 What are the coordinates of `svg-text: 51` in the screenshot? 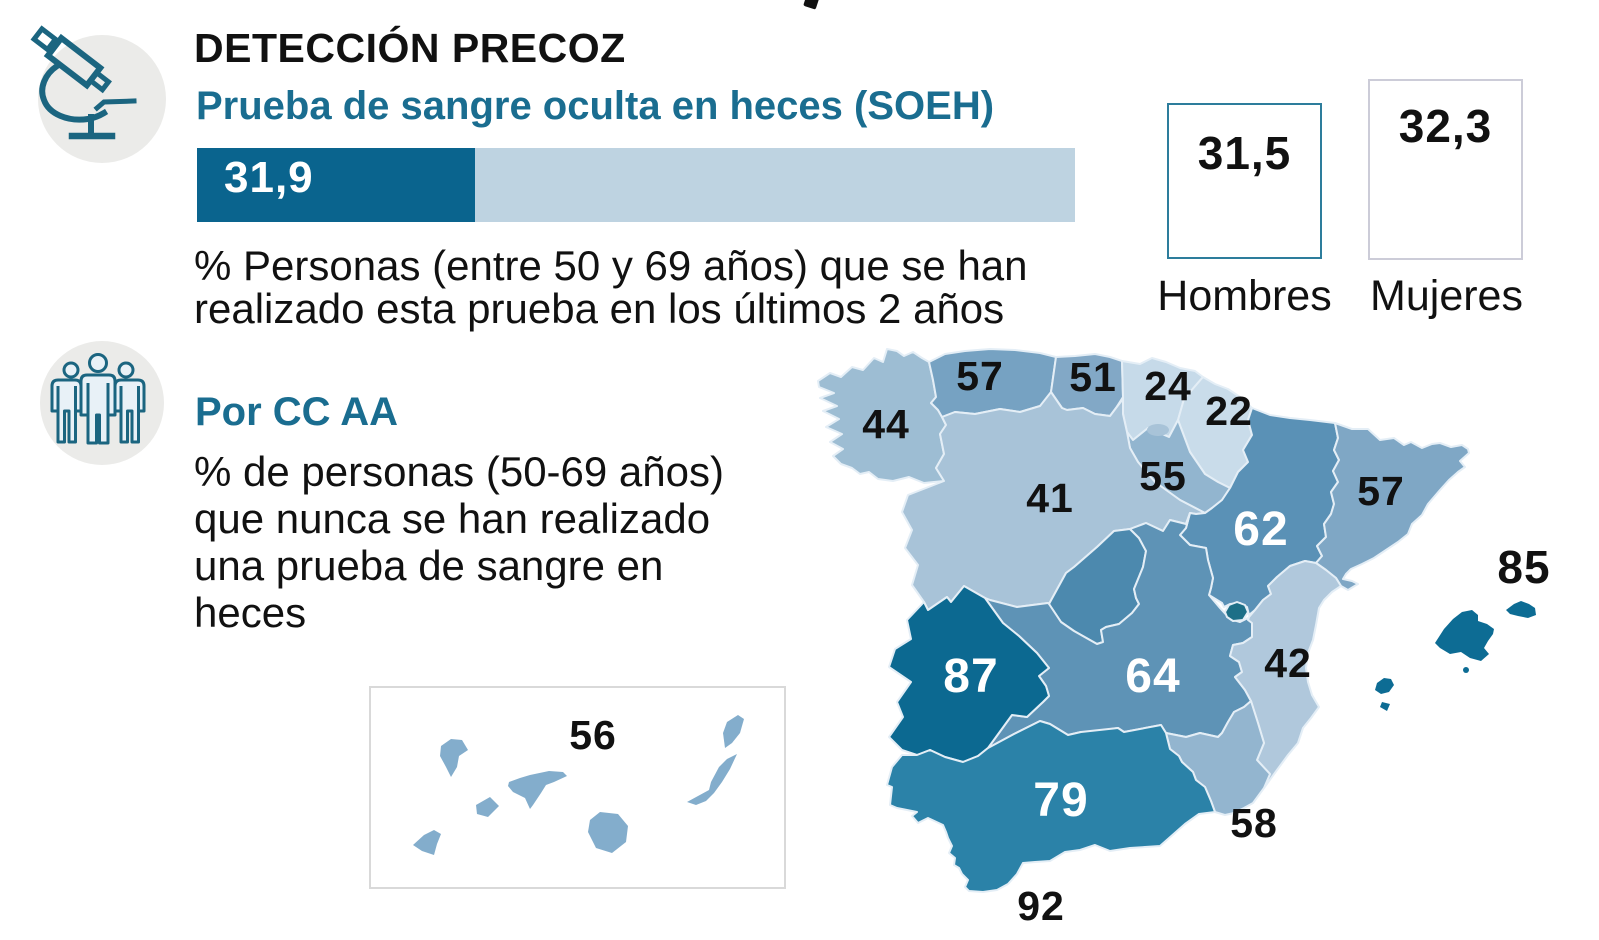 It's located at (1093, 377).